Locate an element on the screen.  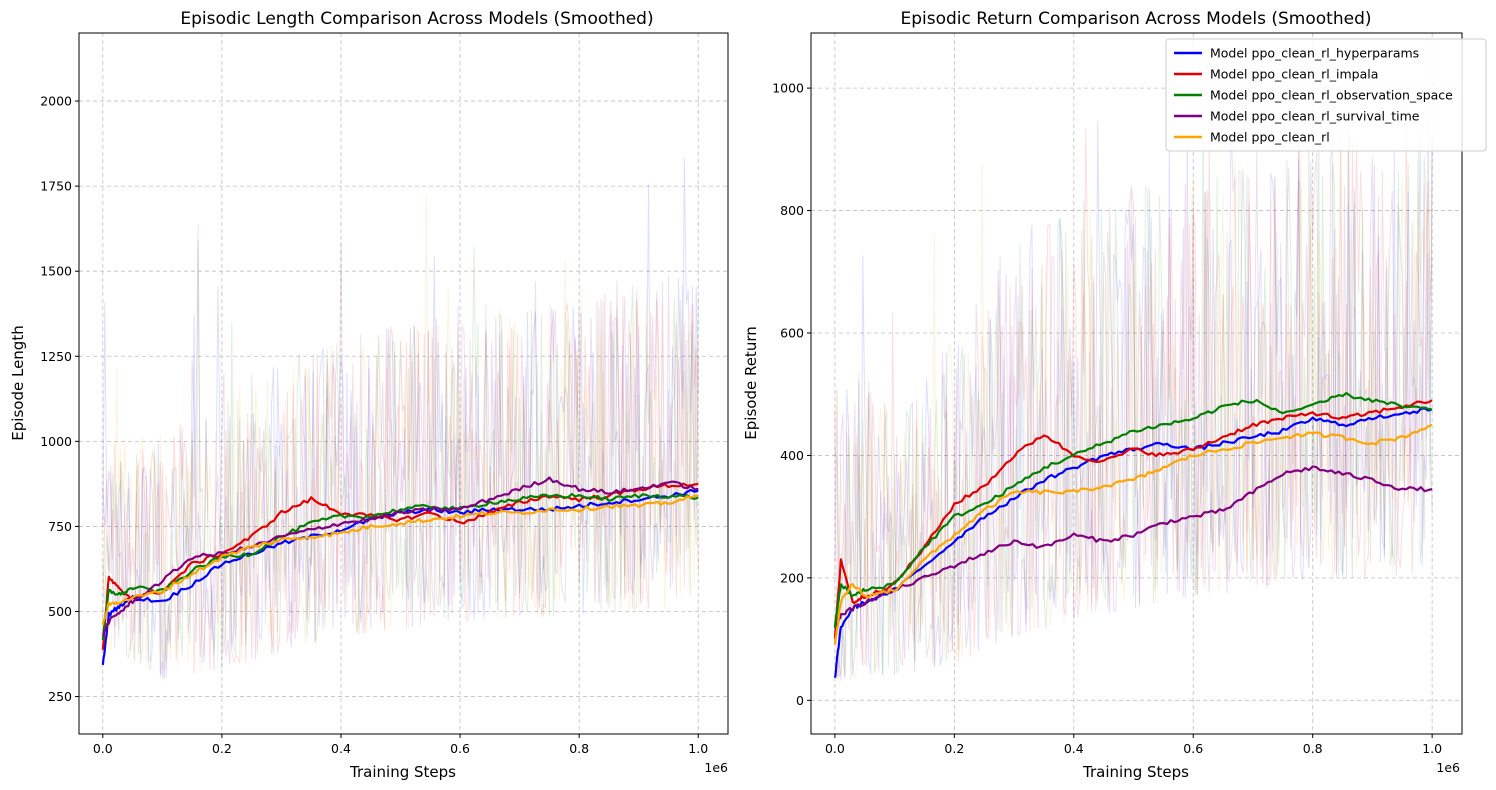
y-tick-label: 400 is located at coordinates (792, 455).